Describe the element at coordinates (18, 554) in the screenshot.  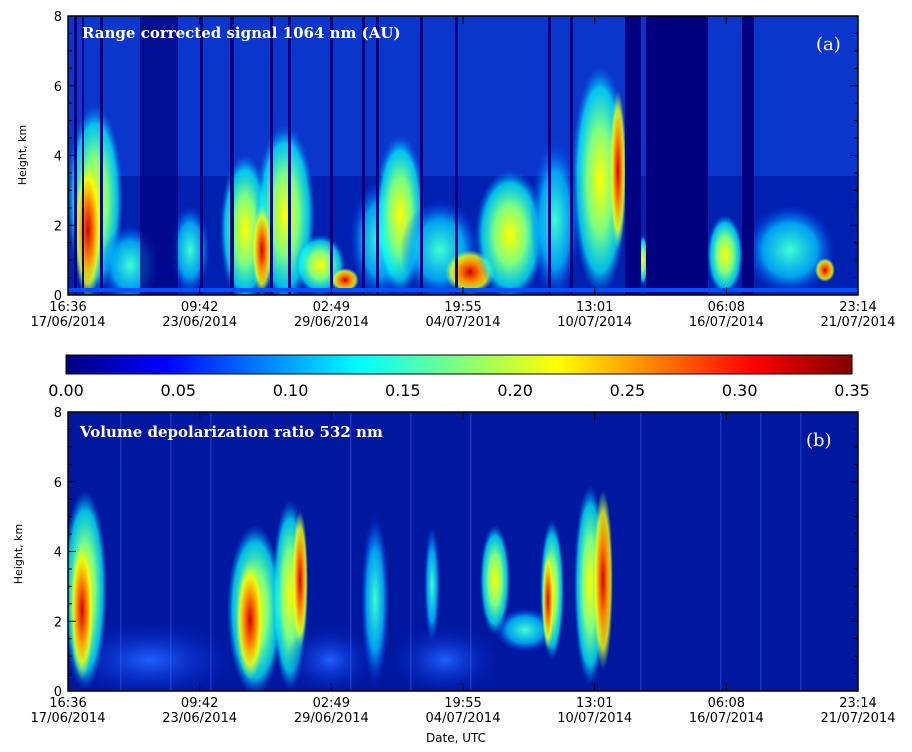
I see `panel-b-y-label: Height, km` at that location.